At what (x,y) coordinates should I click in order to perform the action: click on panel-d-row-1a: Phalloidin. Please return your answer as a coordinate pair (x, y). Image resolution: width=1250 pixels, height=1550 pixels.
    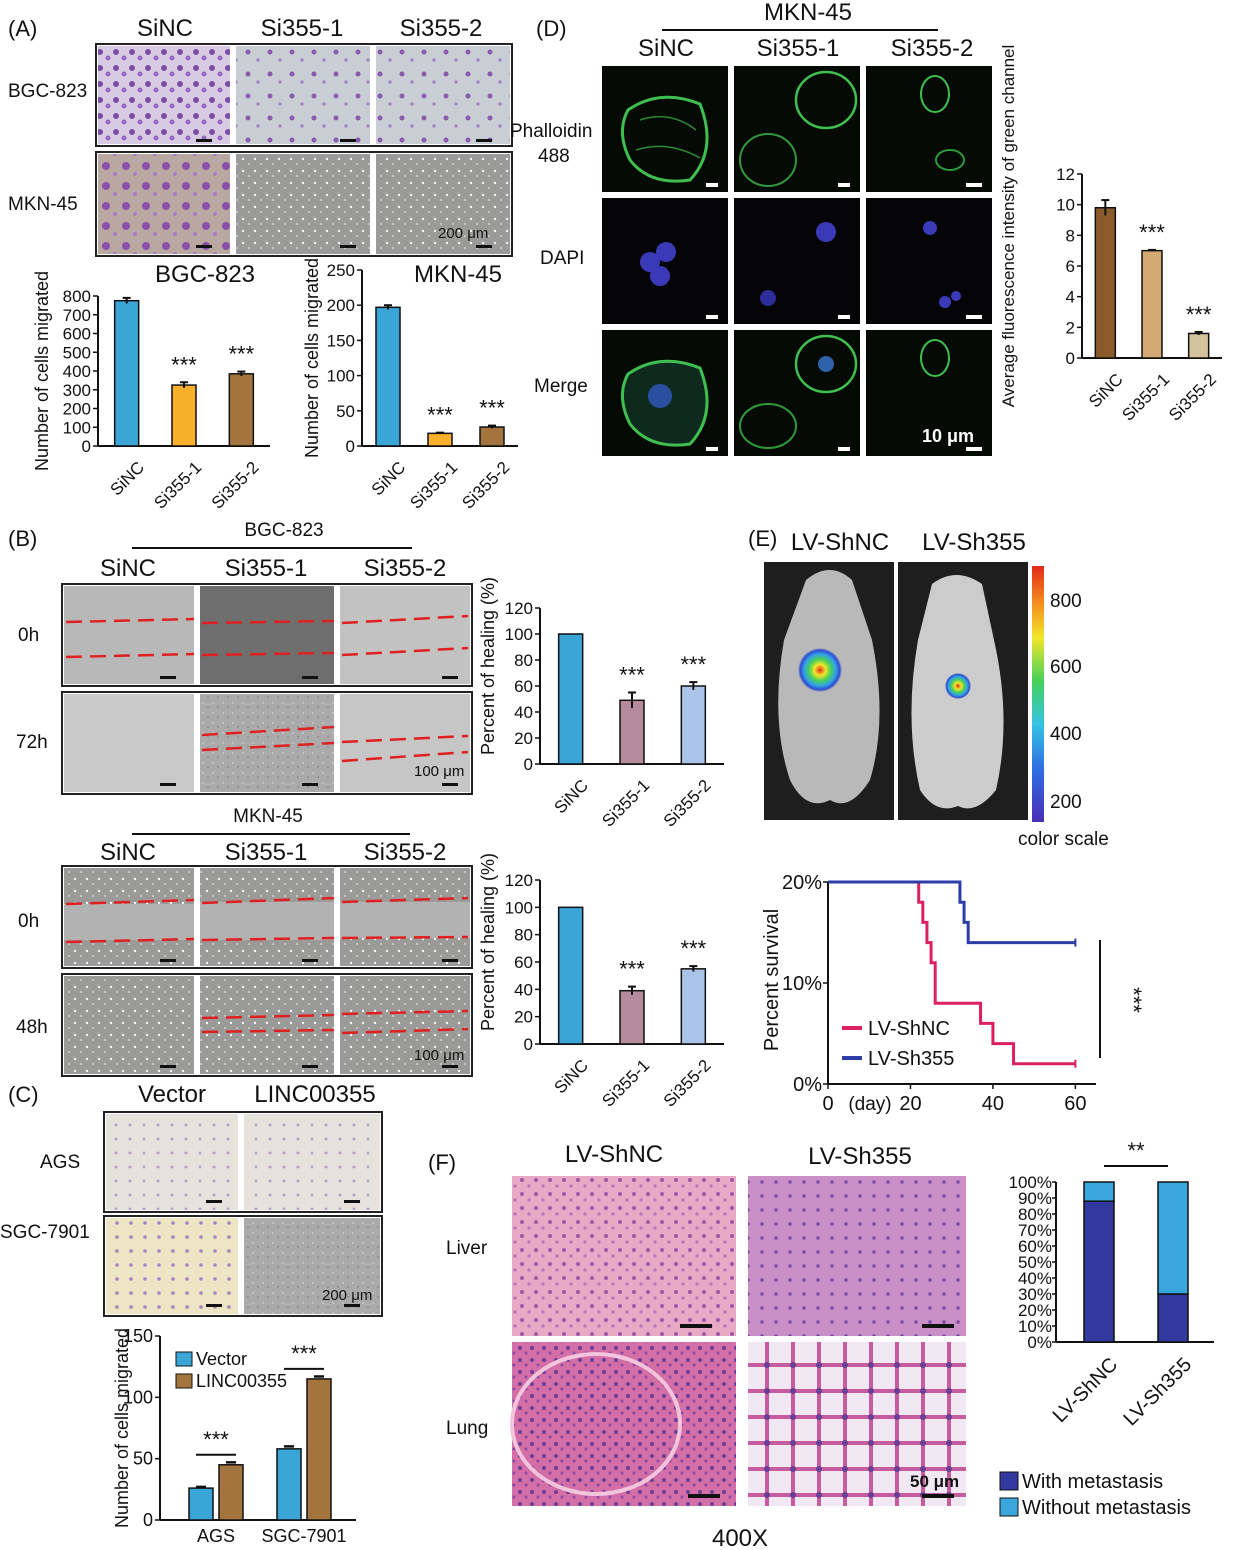
    Looking at the image, I should click on (551, 131).